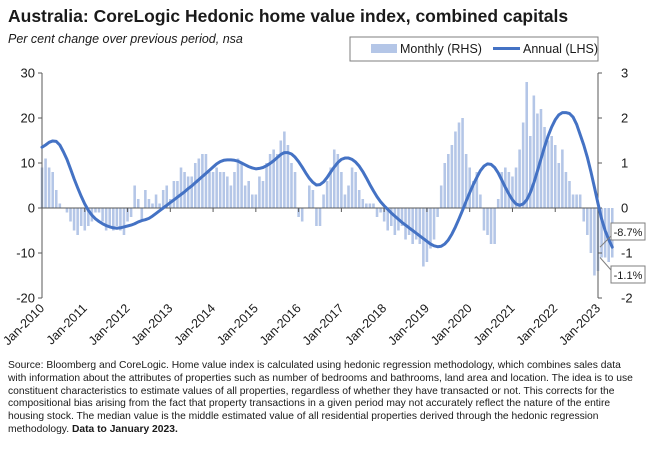  What do you see at coordinates (323, 324) in the screenshot?
I see `x-tick-label: Jan-2017` at bounding box center [323, 324].